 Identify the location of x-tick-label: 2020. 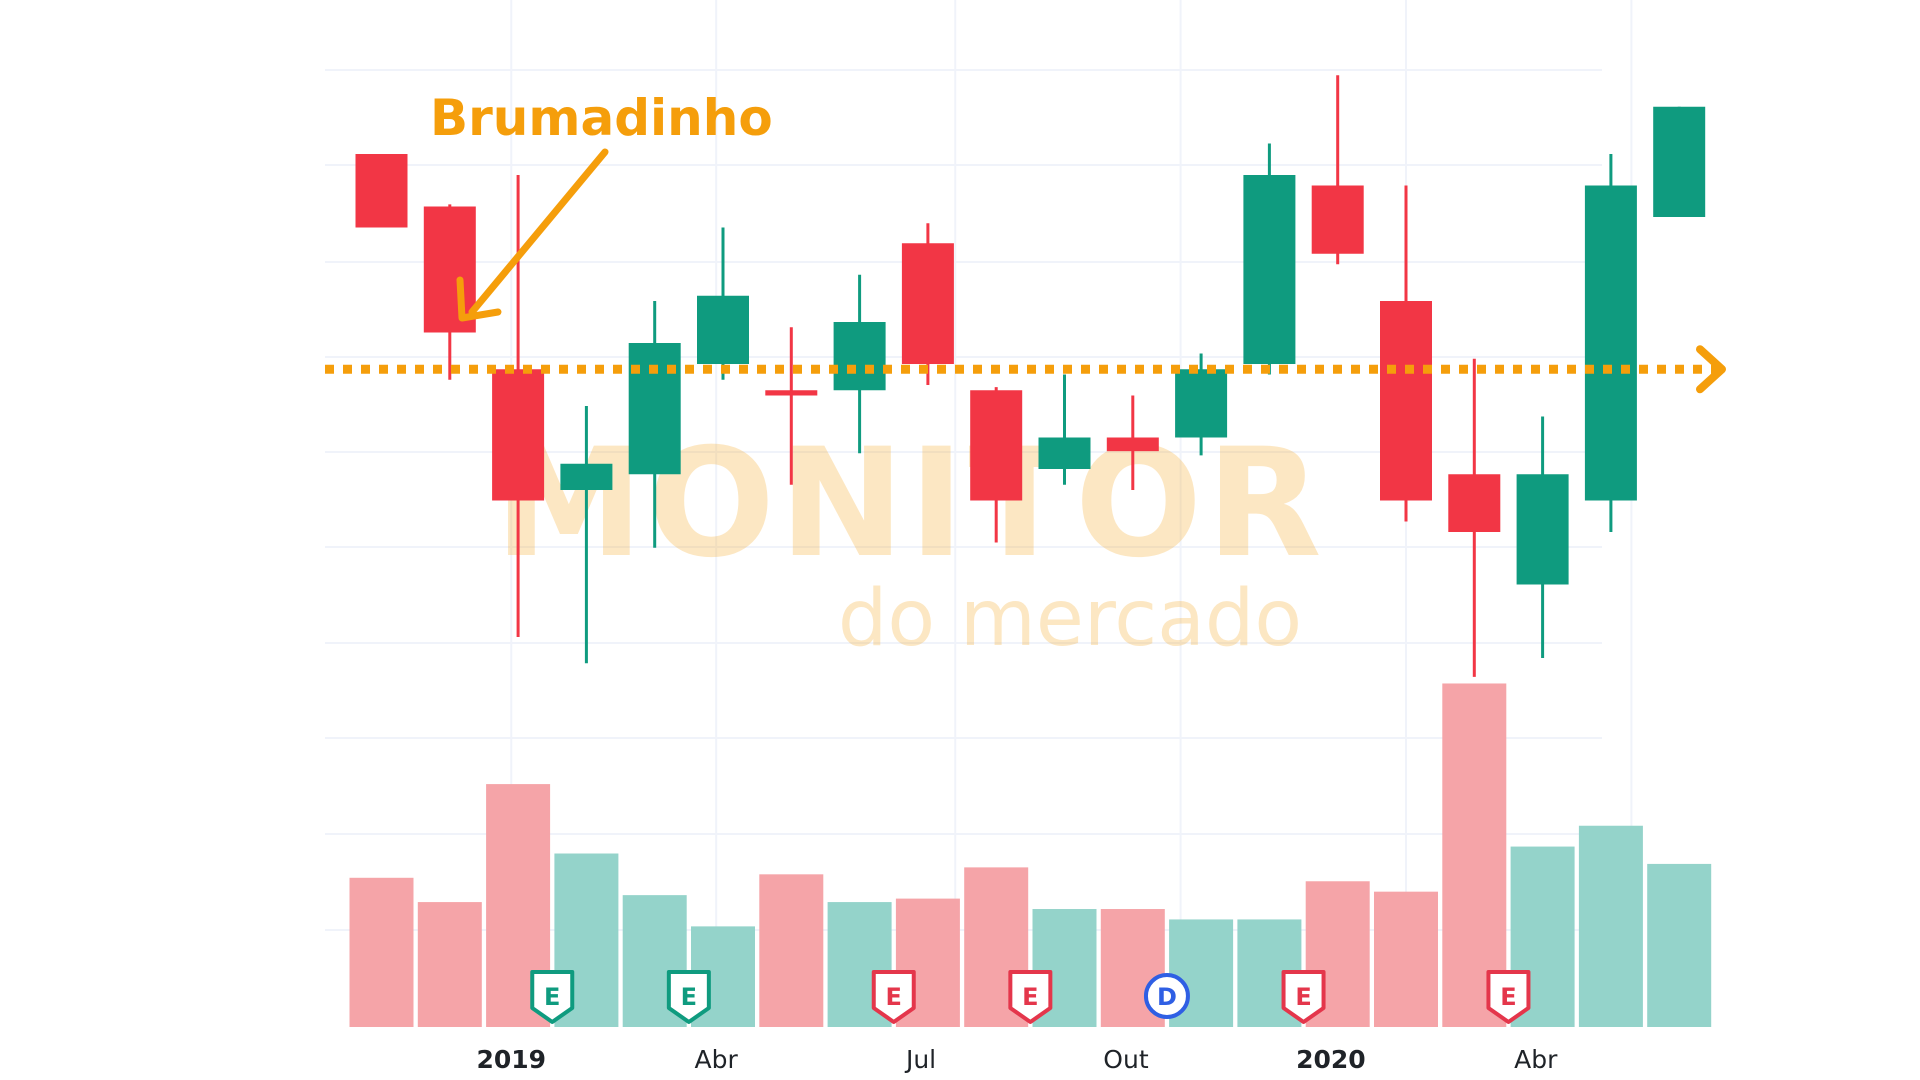
(1331, 1059).